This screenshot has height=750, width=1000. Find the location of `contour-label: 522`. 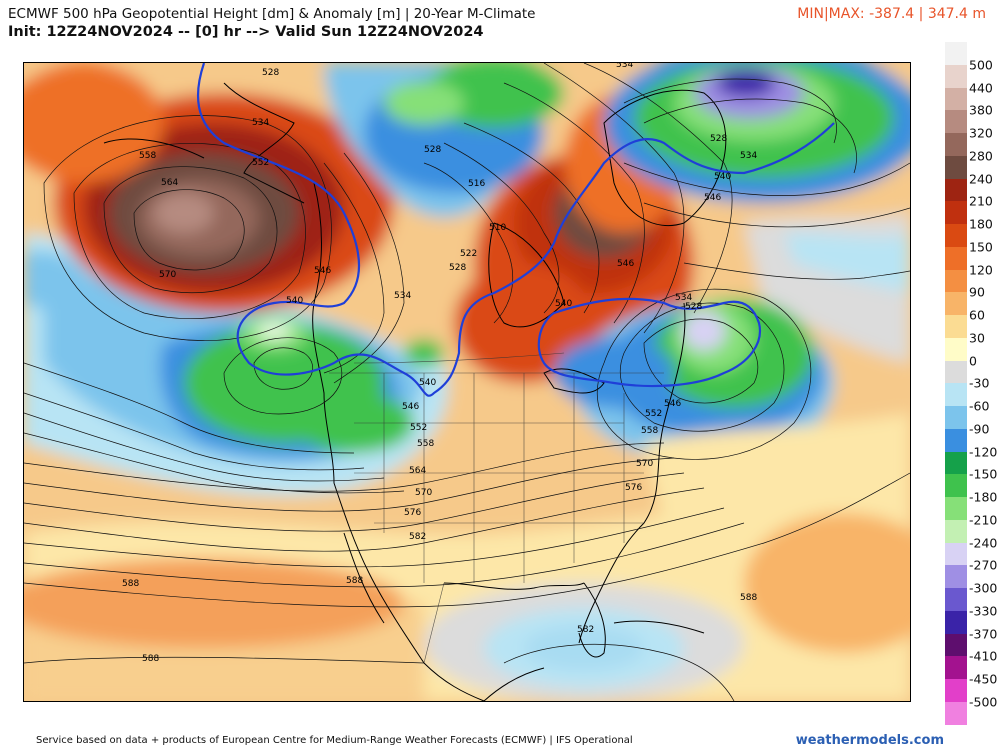

contour-label: 522 is located at coordinates (468, 254).